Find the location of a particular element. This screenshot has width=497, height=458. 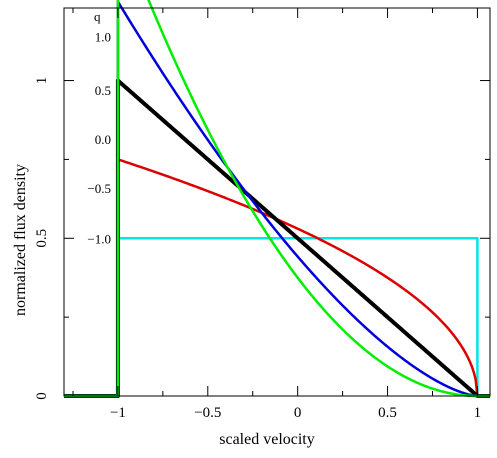

x-tick-label: −1 is located at coordinates (118, 413).